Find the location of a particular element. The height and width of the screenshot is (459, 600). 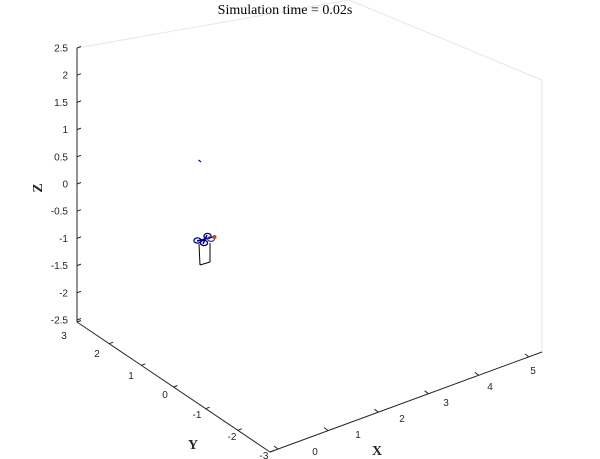

x-axis-line is located at coordinates (406, 402).